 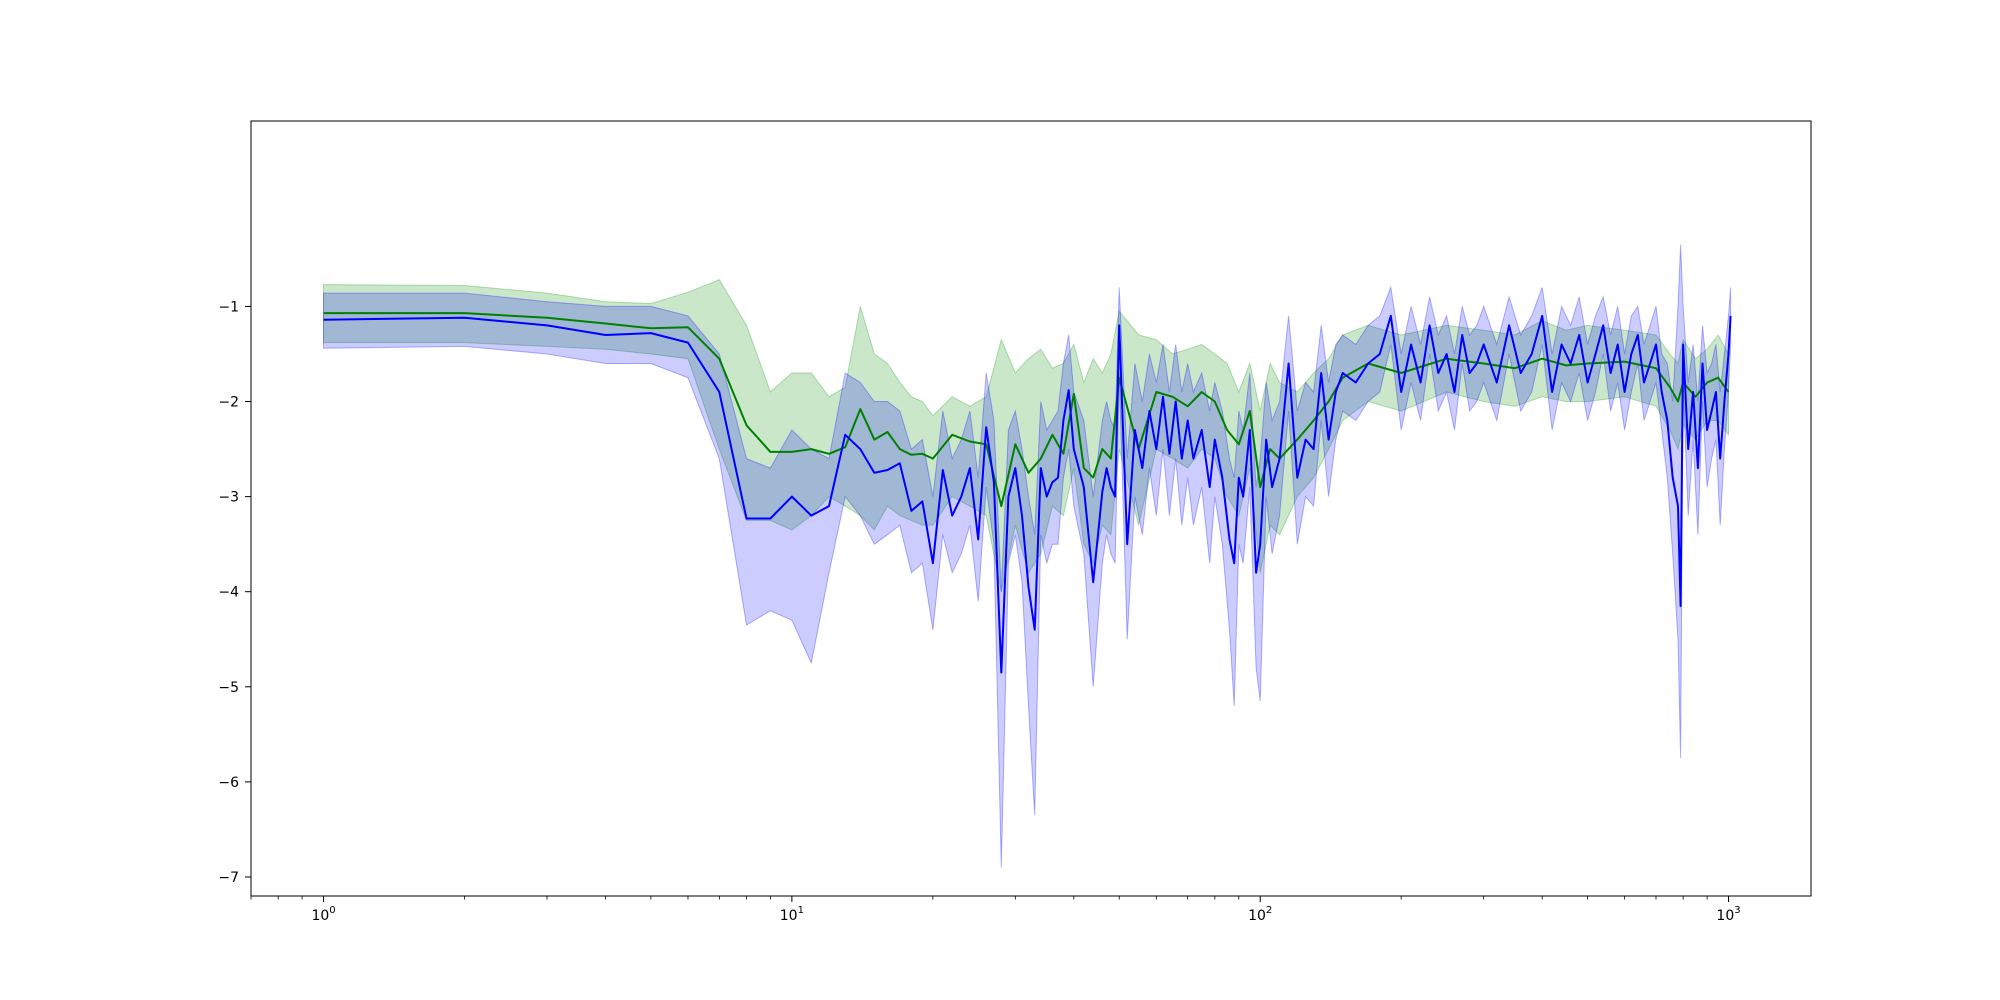 I want to click on y-tick-label: −4, so click(x=228, y=593).